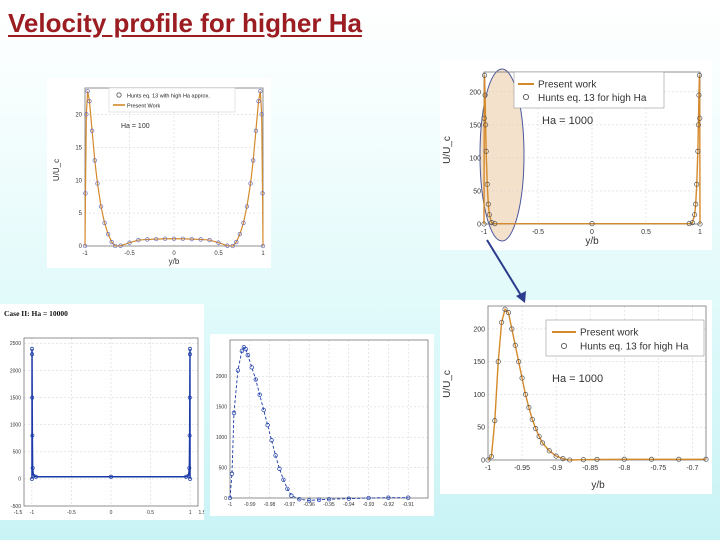 This screenshot has height=540, width=720. Describe the element at coordinates (329, 505) in the screenshot. I see `x-tick-label: -0.95` at that location.